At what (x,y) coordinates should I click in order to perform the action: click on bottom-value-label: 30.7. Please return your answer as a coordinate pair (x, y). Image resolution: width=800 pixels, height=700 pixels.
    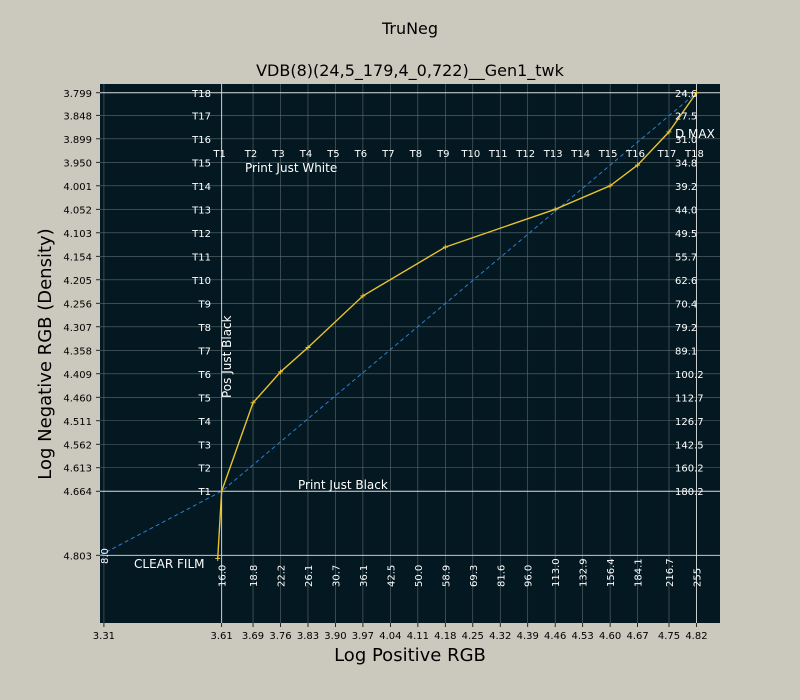
    Looking at the image, I should click on (336, 576).